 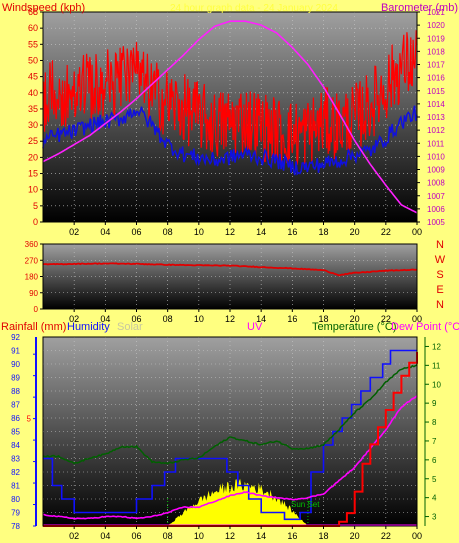 I want to click on barometer-tick-label: 1012, so click(x=436, y=130).